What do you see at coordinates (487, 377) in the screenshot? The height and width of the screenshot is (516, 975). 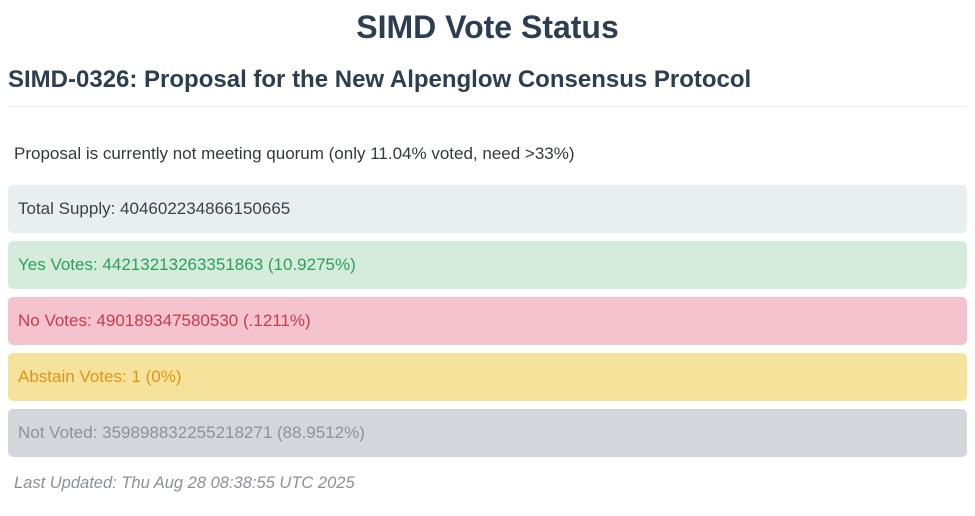 I see `abstain-votes-bar: Abstain Votes: 1 (0%)` at bounding box center [487, 377].